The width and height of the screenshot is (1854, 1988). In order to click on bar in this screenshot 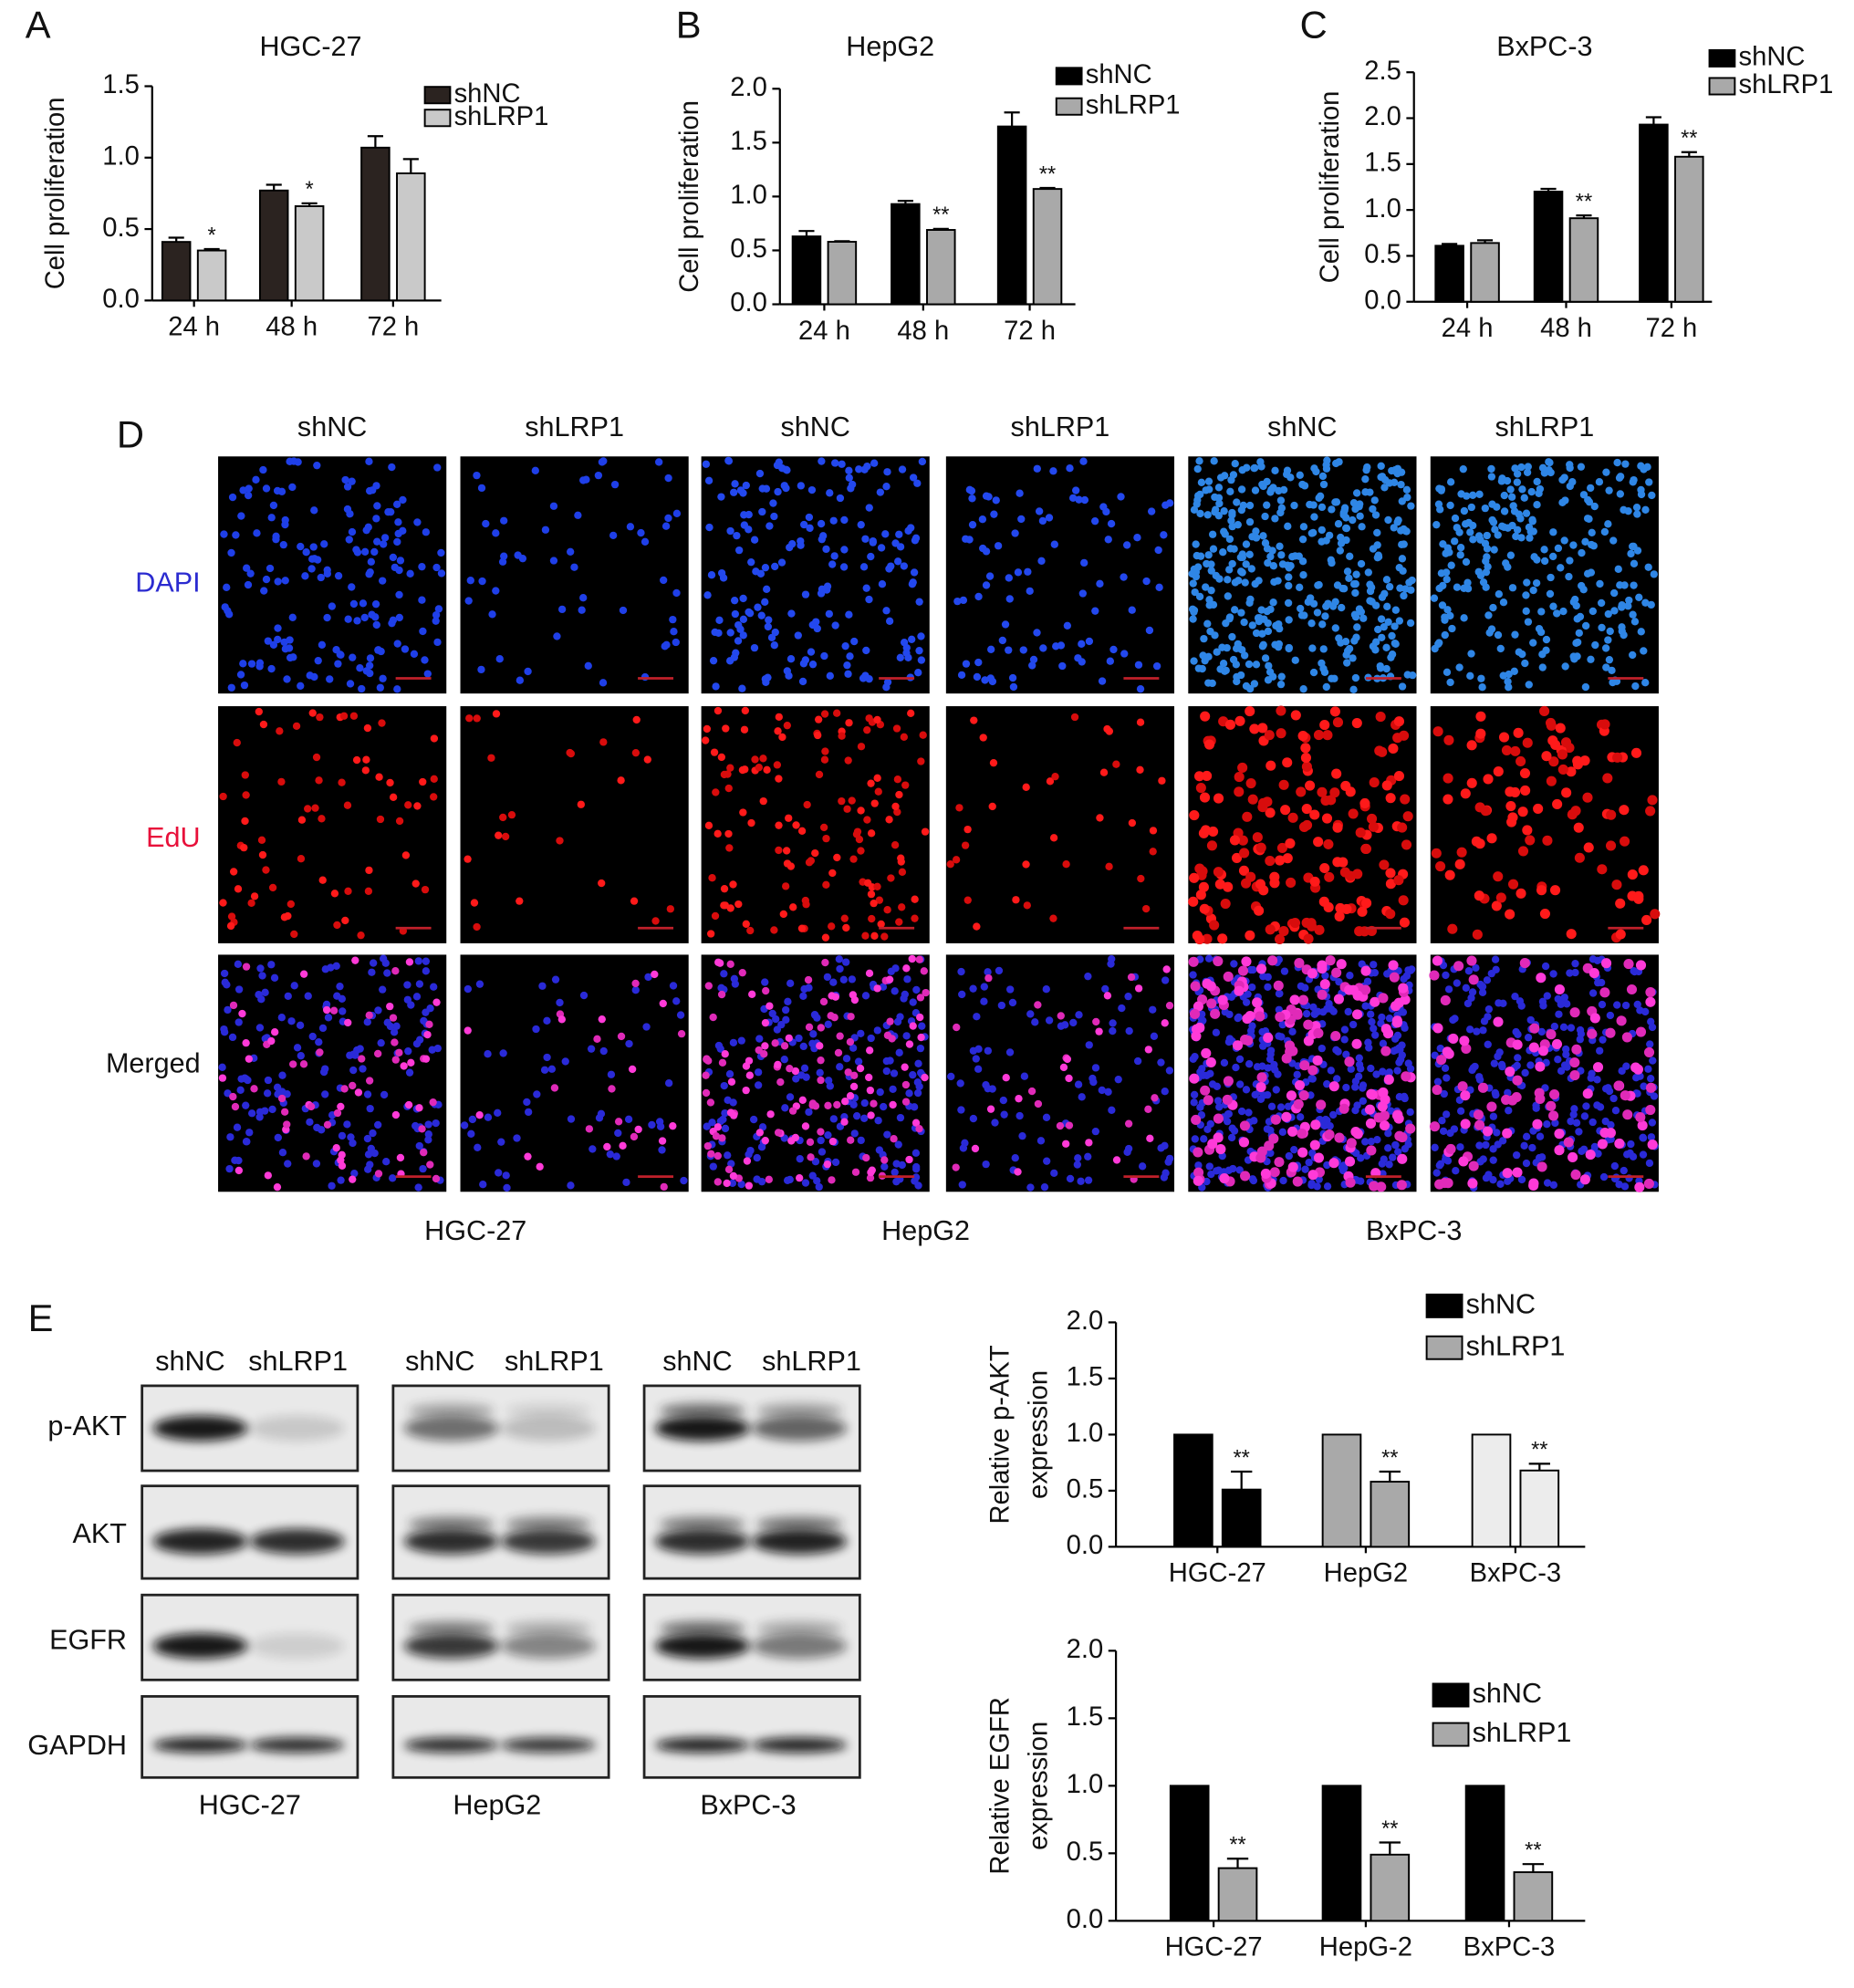, I will do `click(211, 275)`.